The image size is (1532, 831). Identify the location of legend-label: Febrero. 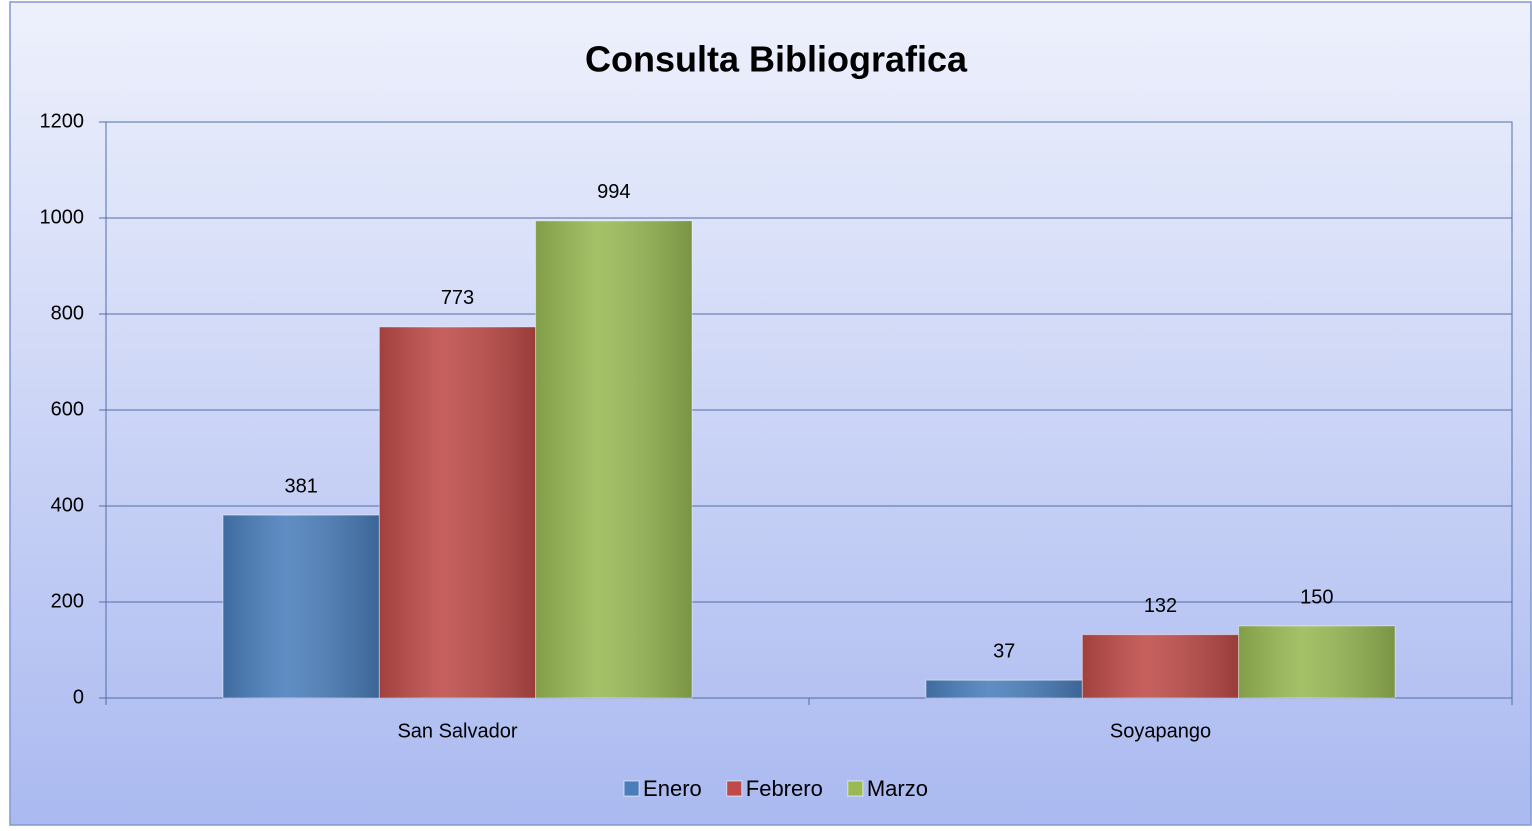
(784, 788).